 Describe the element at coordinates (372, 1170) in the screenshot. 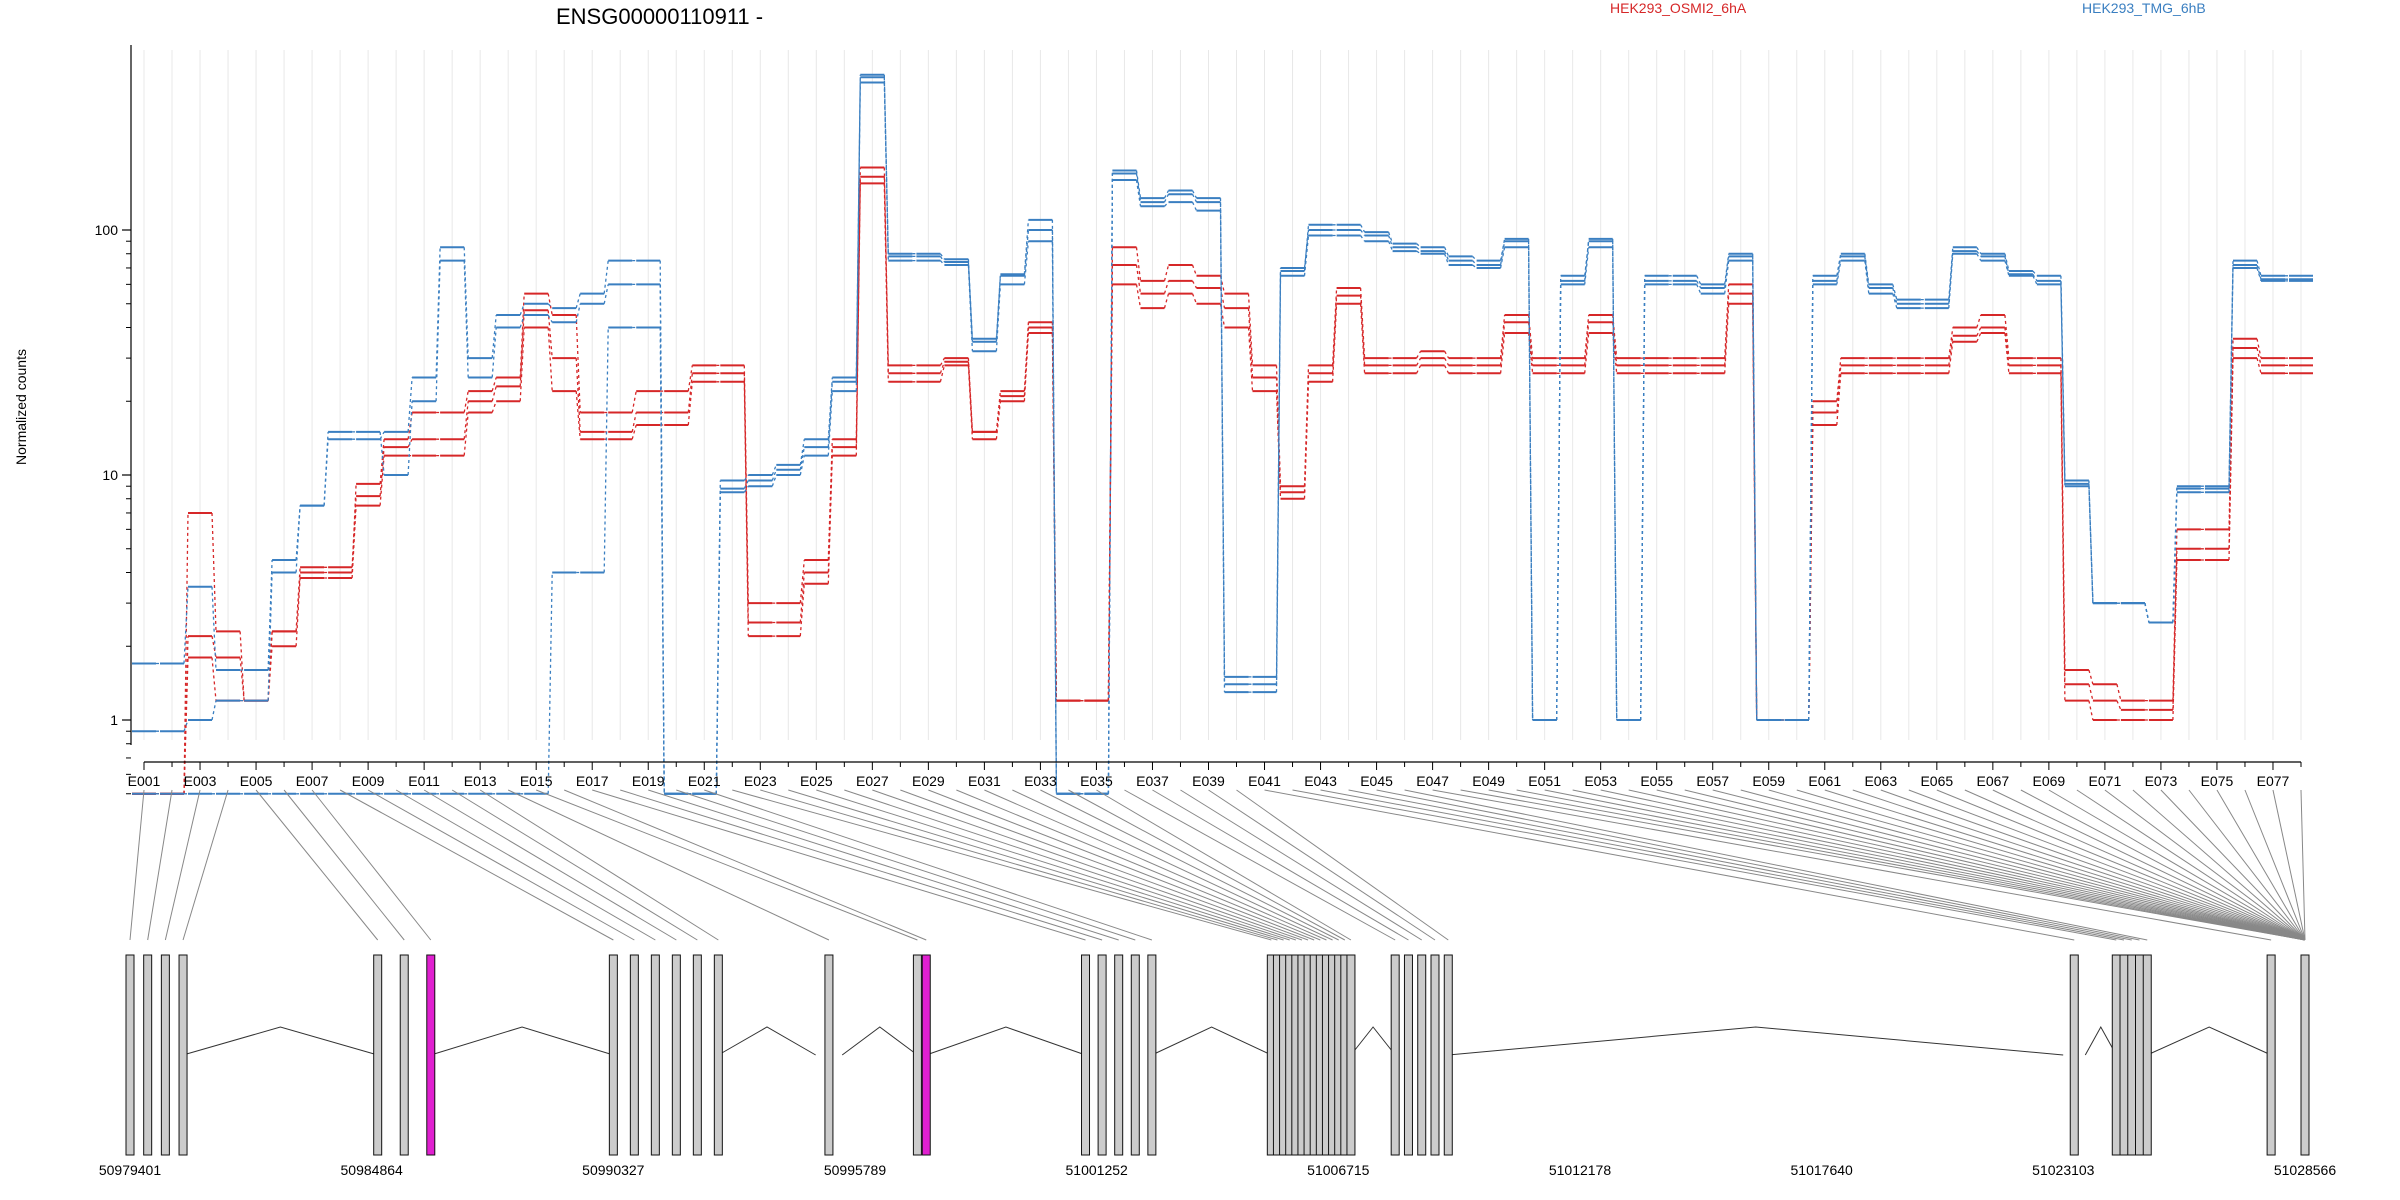

I see `genomic-coordinate-label: 50984864` at that location.